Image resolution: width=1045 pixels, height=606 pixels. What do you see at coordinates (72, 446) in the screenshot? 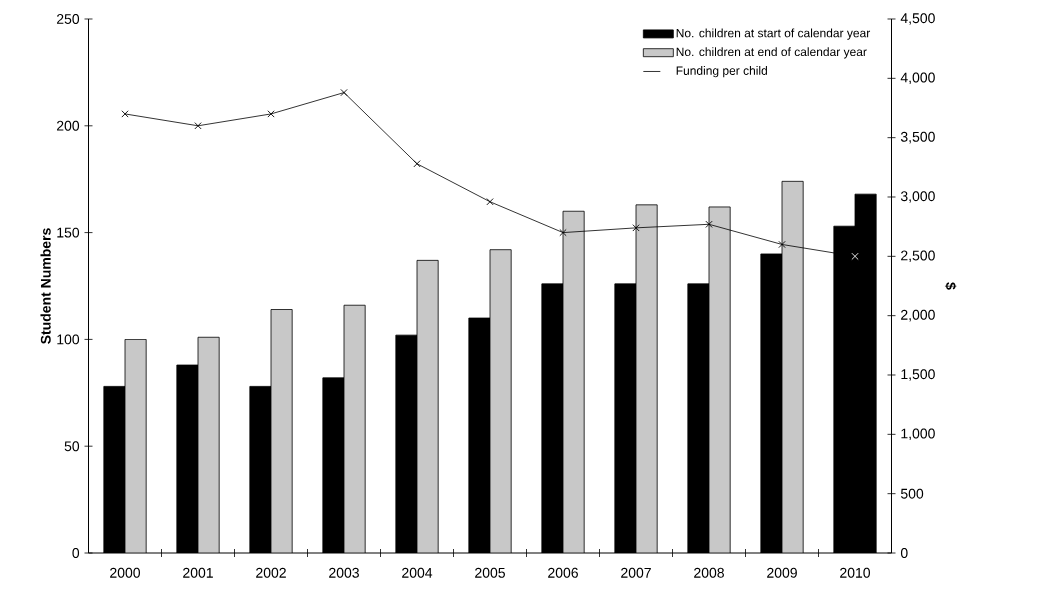
I see `y-tick-label: 50` at bounding box center [72, 446].